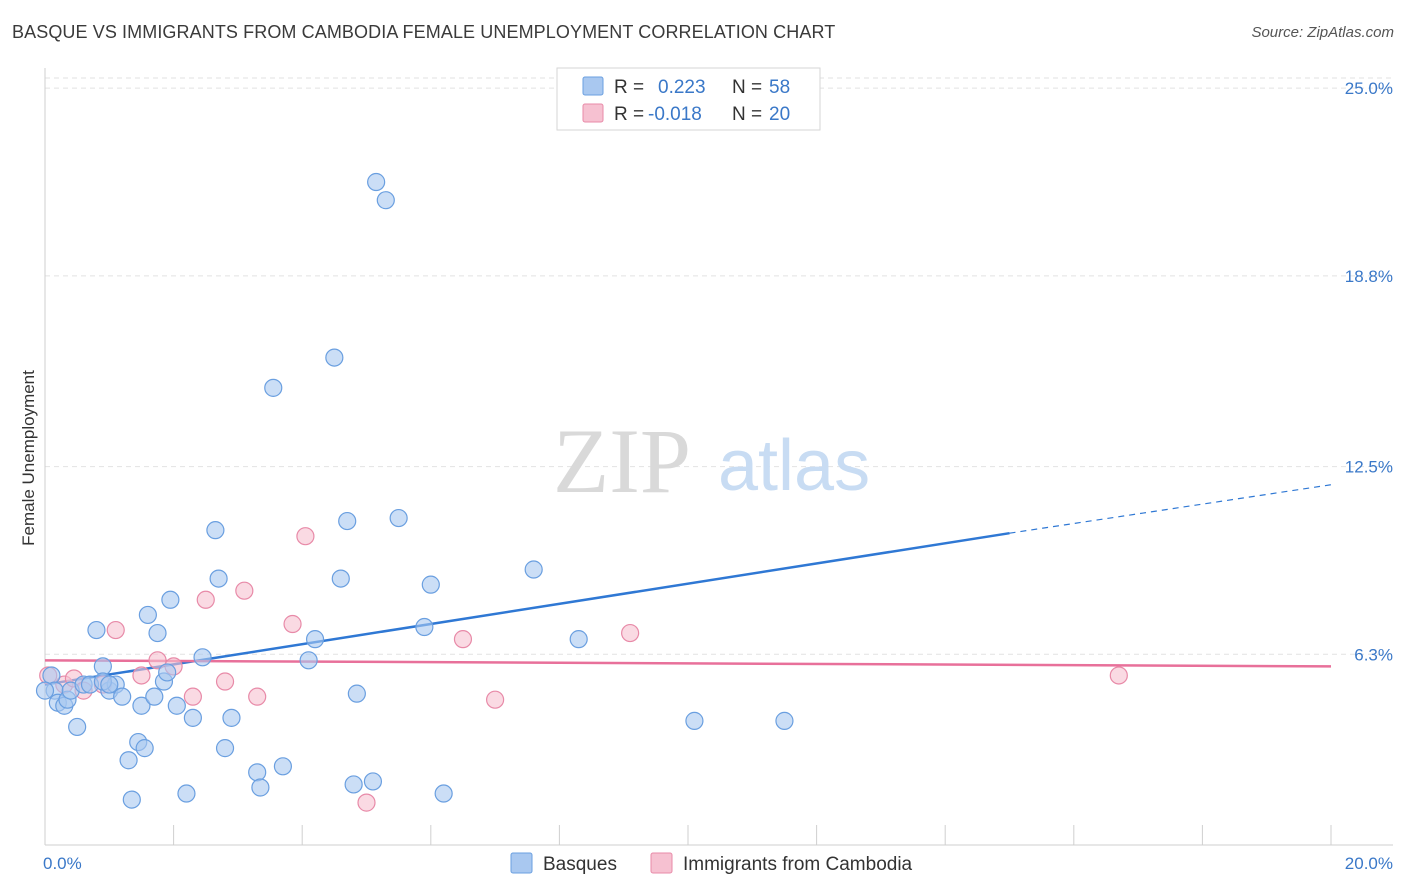  Describe the element at coordinates (593, 113) in the screenshot. I see `cambodia-swatch` at that location.